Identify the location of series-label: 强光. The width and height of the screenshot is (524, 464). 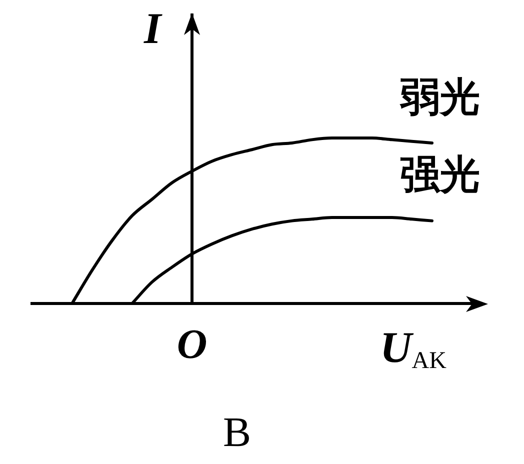
(440, 175).